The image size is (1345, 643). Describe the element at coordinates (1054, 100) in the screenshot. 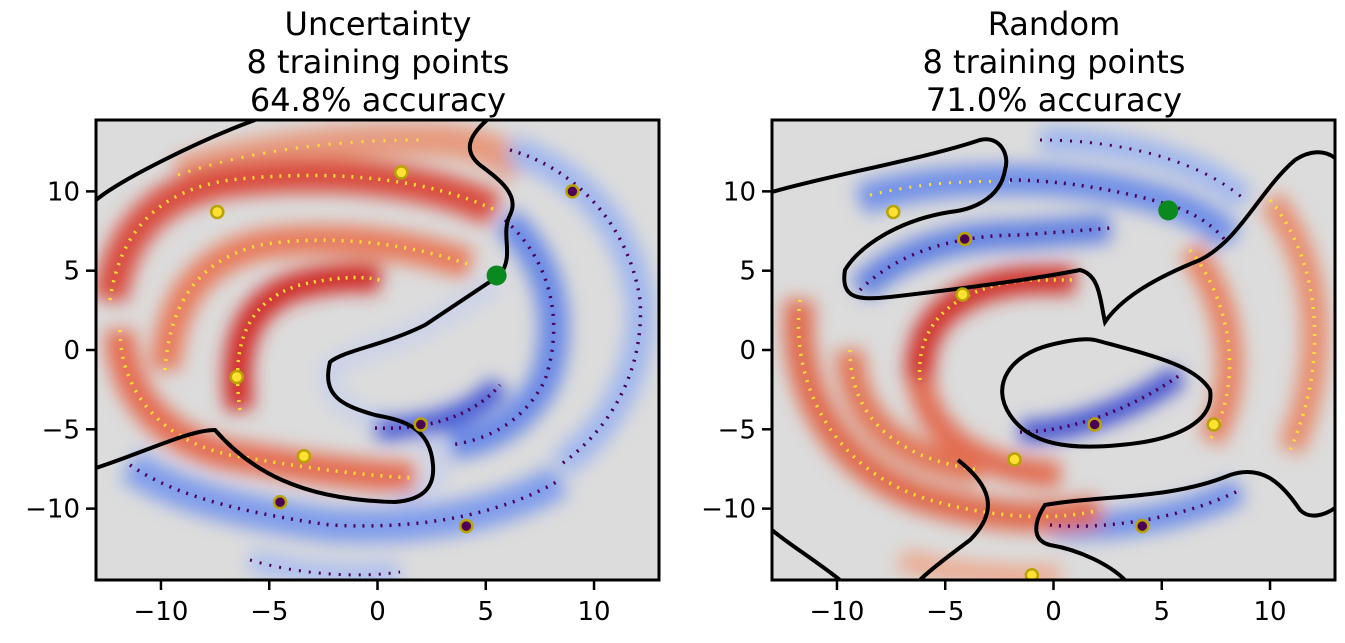

I see `chart-title-line-3: 71.0% accuracy` at that location.